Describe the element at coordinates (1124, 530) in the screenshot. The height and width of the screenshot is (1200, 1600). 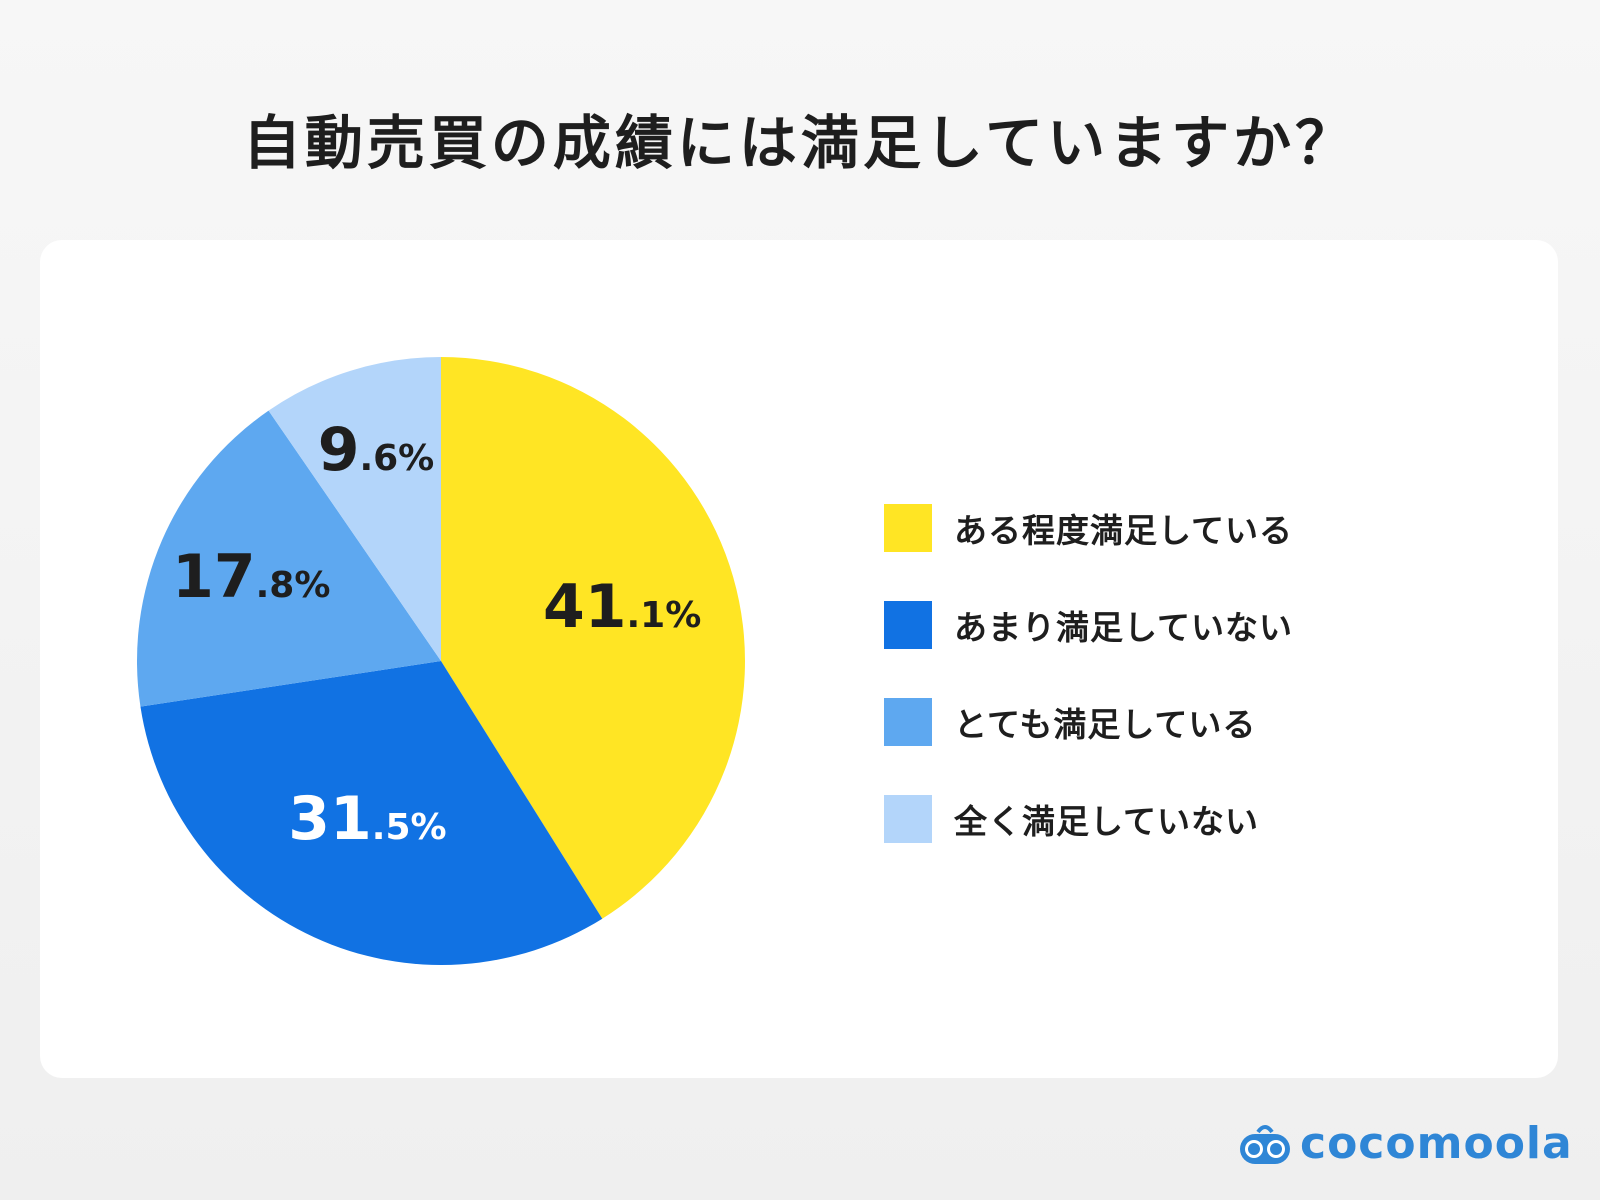
I see `legend-label: ある程度満足している` at that location.